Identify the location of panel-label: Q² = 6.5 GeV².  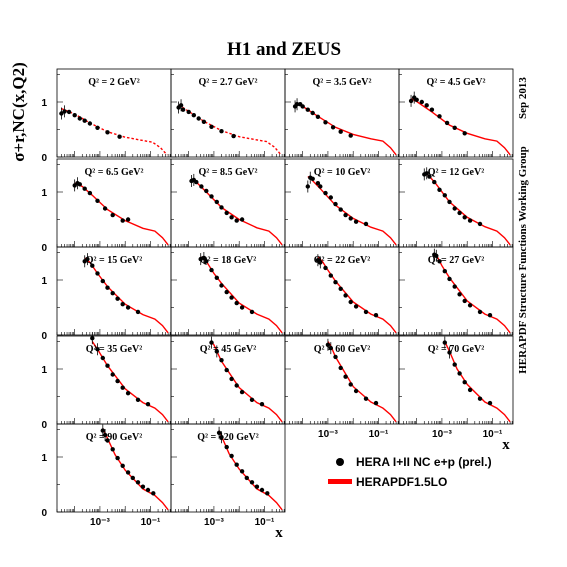
(114, 172).